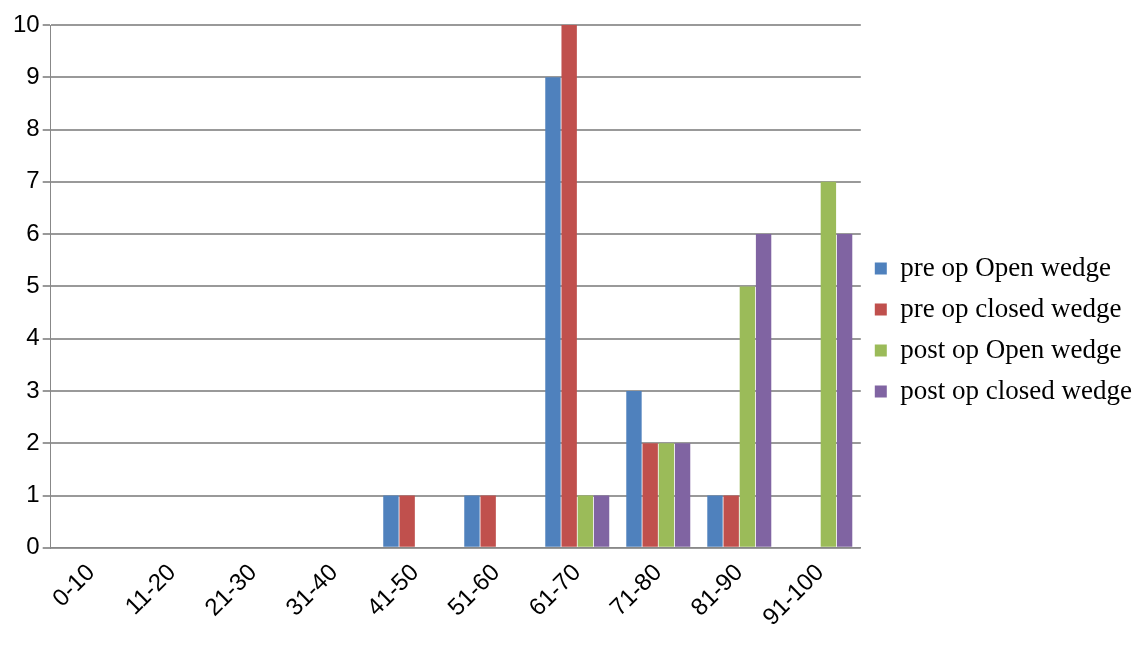  I want to click on y-tick-label: 3, so click(33, 389).